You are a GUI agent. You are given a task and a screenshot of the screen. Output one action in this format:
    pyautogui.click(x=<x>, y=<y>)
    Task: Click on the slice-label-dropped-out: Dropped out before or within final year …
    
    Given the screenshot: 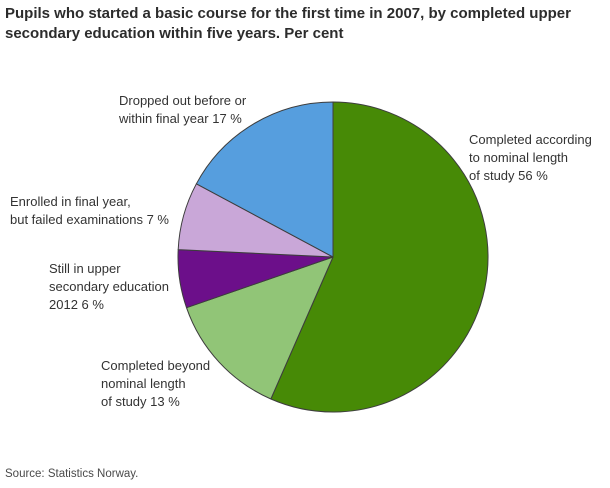 What is the action you would take?
    pyautogui.click(x=182, y=110)
    